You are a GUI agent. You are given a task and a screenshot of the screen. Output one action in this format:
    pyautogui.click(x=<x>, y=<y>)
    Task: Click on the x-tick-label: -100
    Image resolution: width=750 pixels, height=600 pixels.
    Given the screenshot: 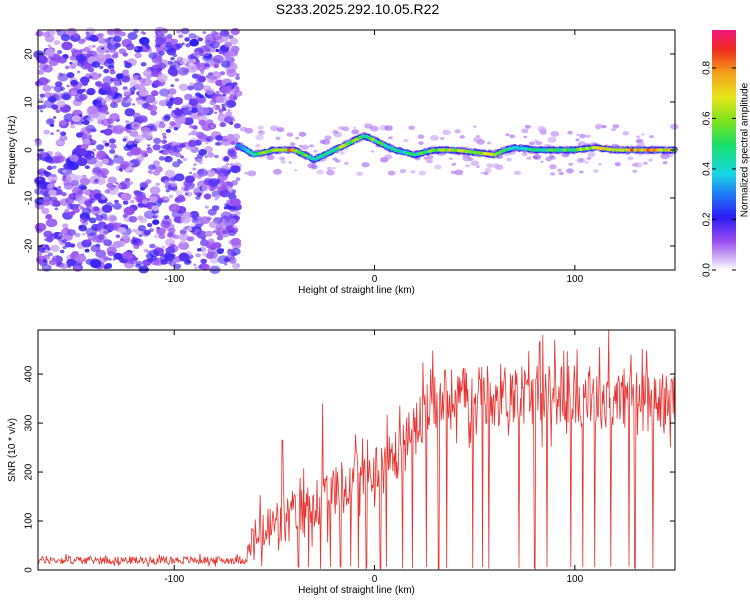 What is the action you would take?
    pyautogui.click(x=174, y=279)
    